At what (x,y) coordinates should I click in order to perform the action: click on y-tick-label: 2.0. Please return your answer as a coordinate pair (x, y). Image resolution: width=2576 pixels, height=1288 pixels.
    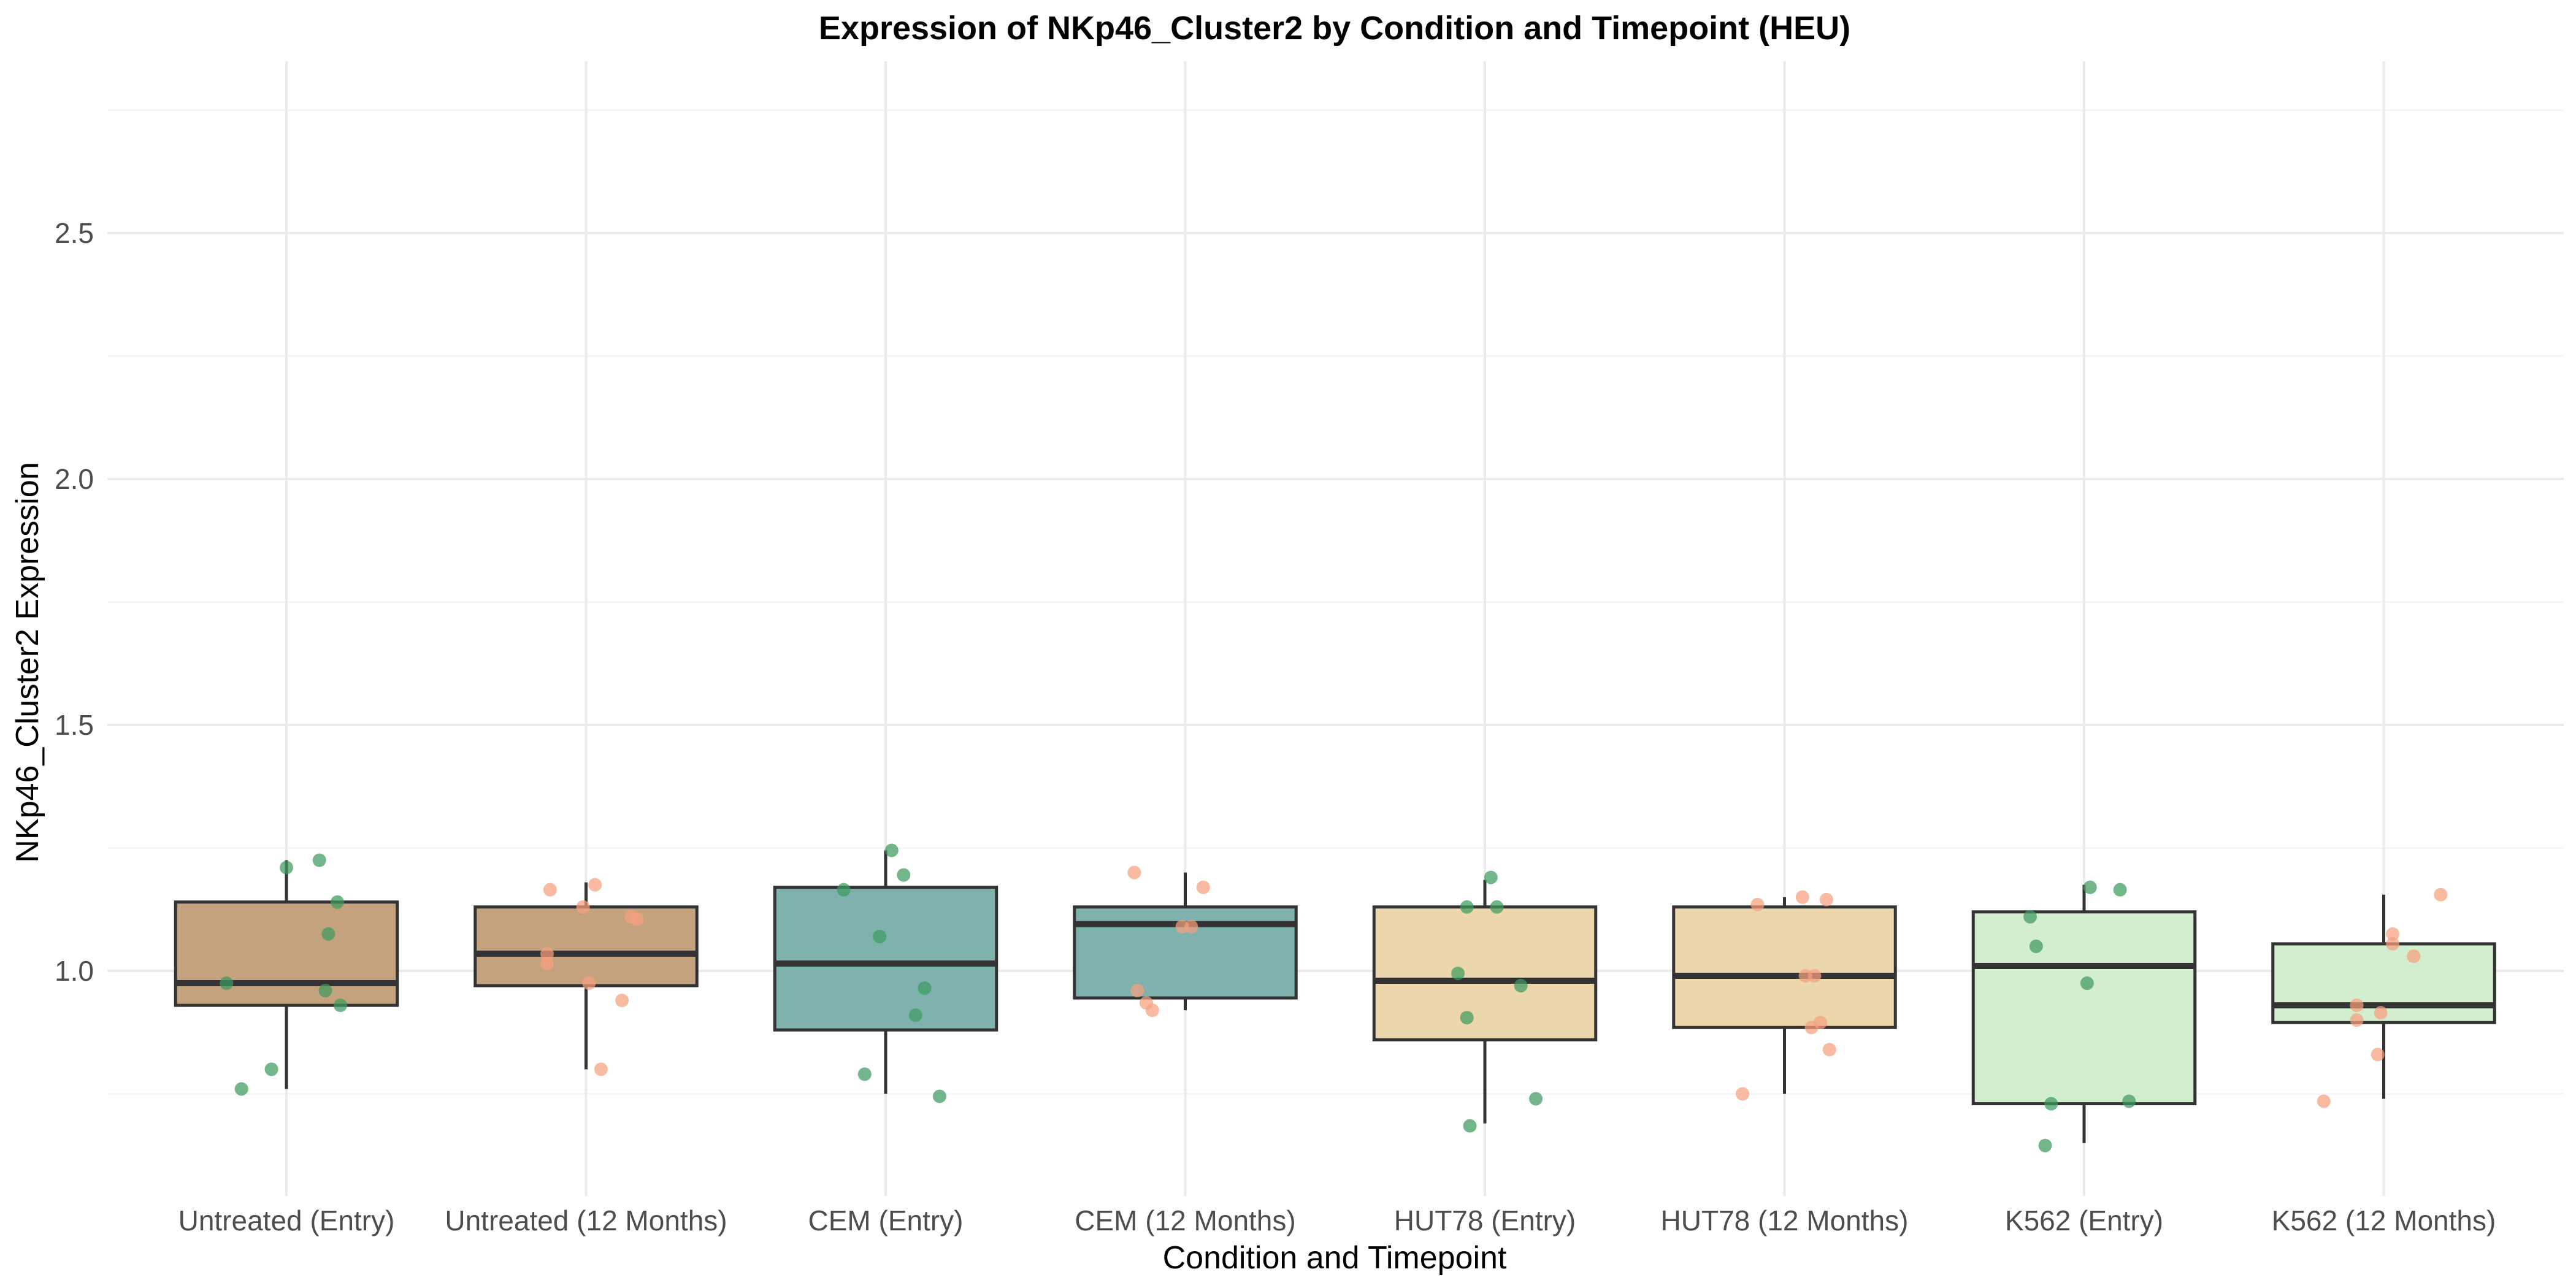
    Looking at the image, I should click on (74, 479).